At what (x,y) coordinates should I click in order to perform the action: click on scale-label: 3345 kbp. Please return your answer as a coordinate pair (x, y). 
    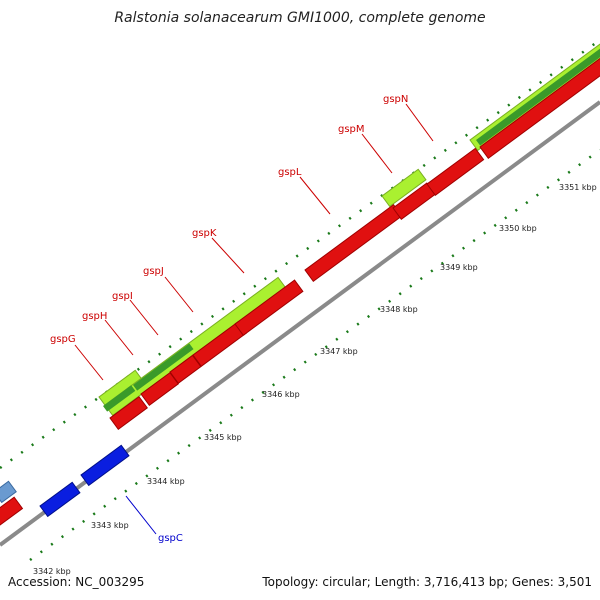
    Looking at the image, I should click on (223, 437).